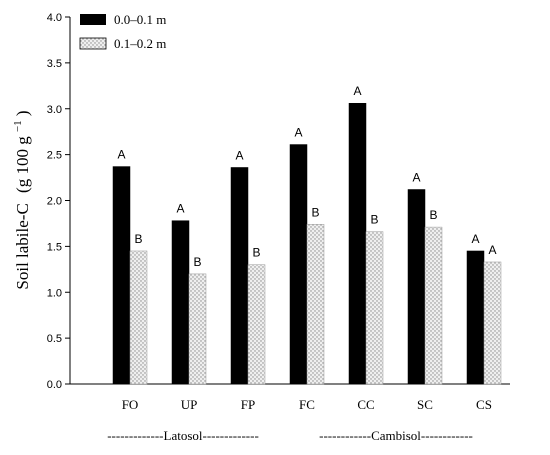  What do you see at coordinates (54, 247) in the screenshot?
I see `y-tick-label: 1.5` at bounding box center [54, 247].